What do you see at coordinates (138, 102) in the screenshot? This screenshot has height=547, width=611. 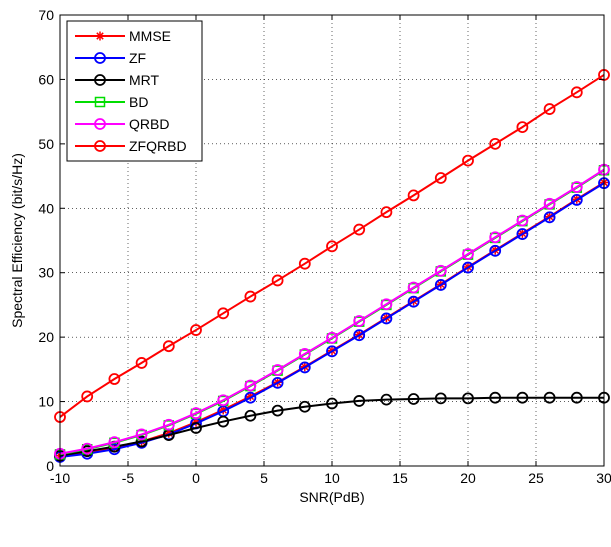 I see `legend-label: BD` at bounding box center [138, 102].